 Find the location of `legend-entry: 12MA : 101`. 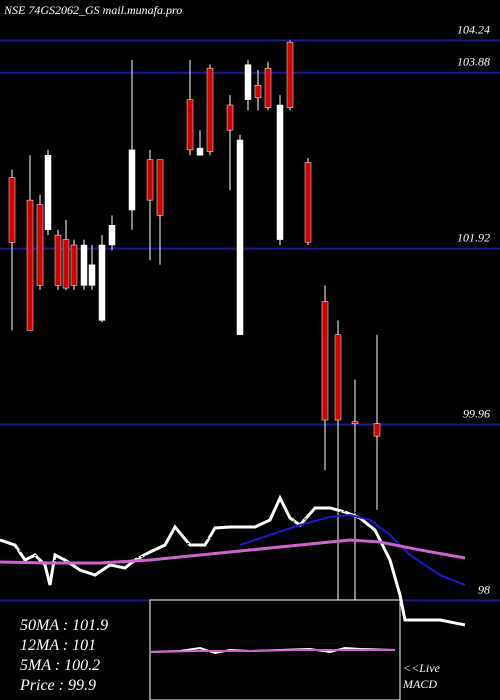

legend-entry: 12MA : 101 is located at coordinates (58, 645).